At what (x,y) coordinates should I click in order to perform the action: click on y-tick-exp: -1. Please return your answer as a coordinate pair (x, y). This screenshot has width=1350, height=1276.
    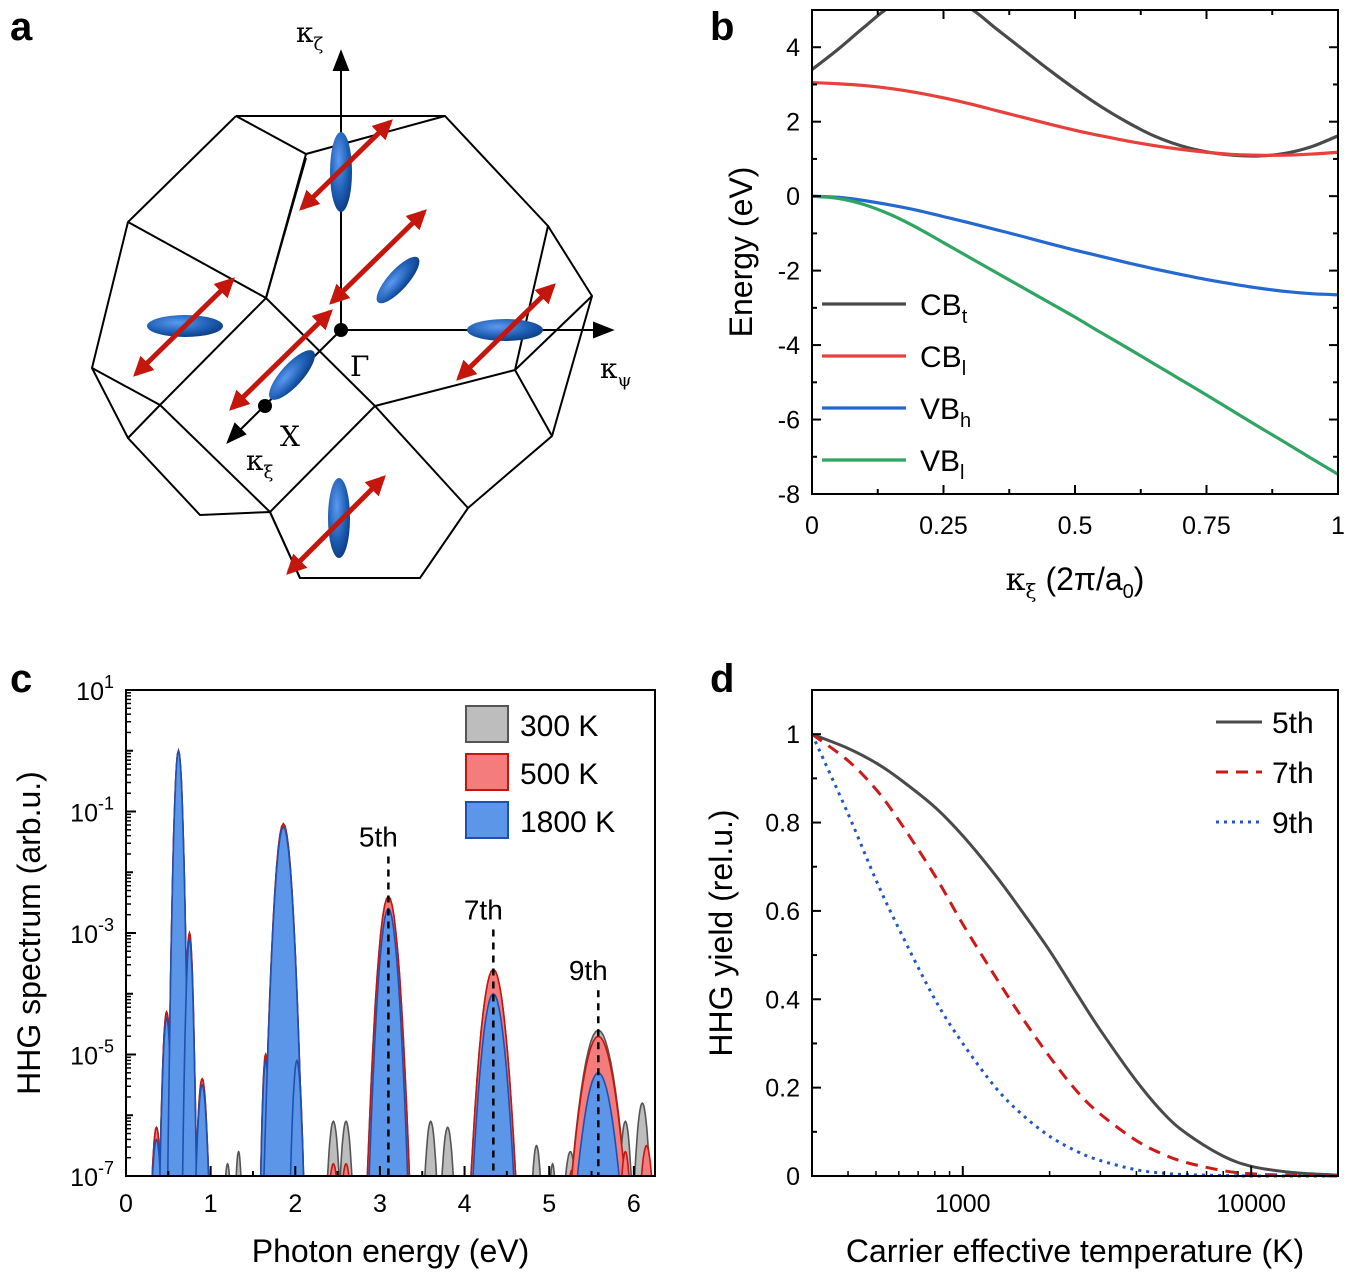
    Looking at the image, I should click on (106, 804).